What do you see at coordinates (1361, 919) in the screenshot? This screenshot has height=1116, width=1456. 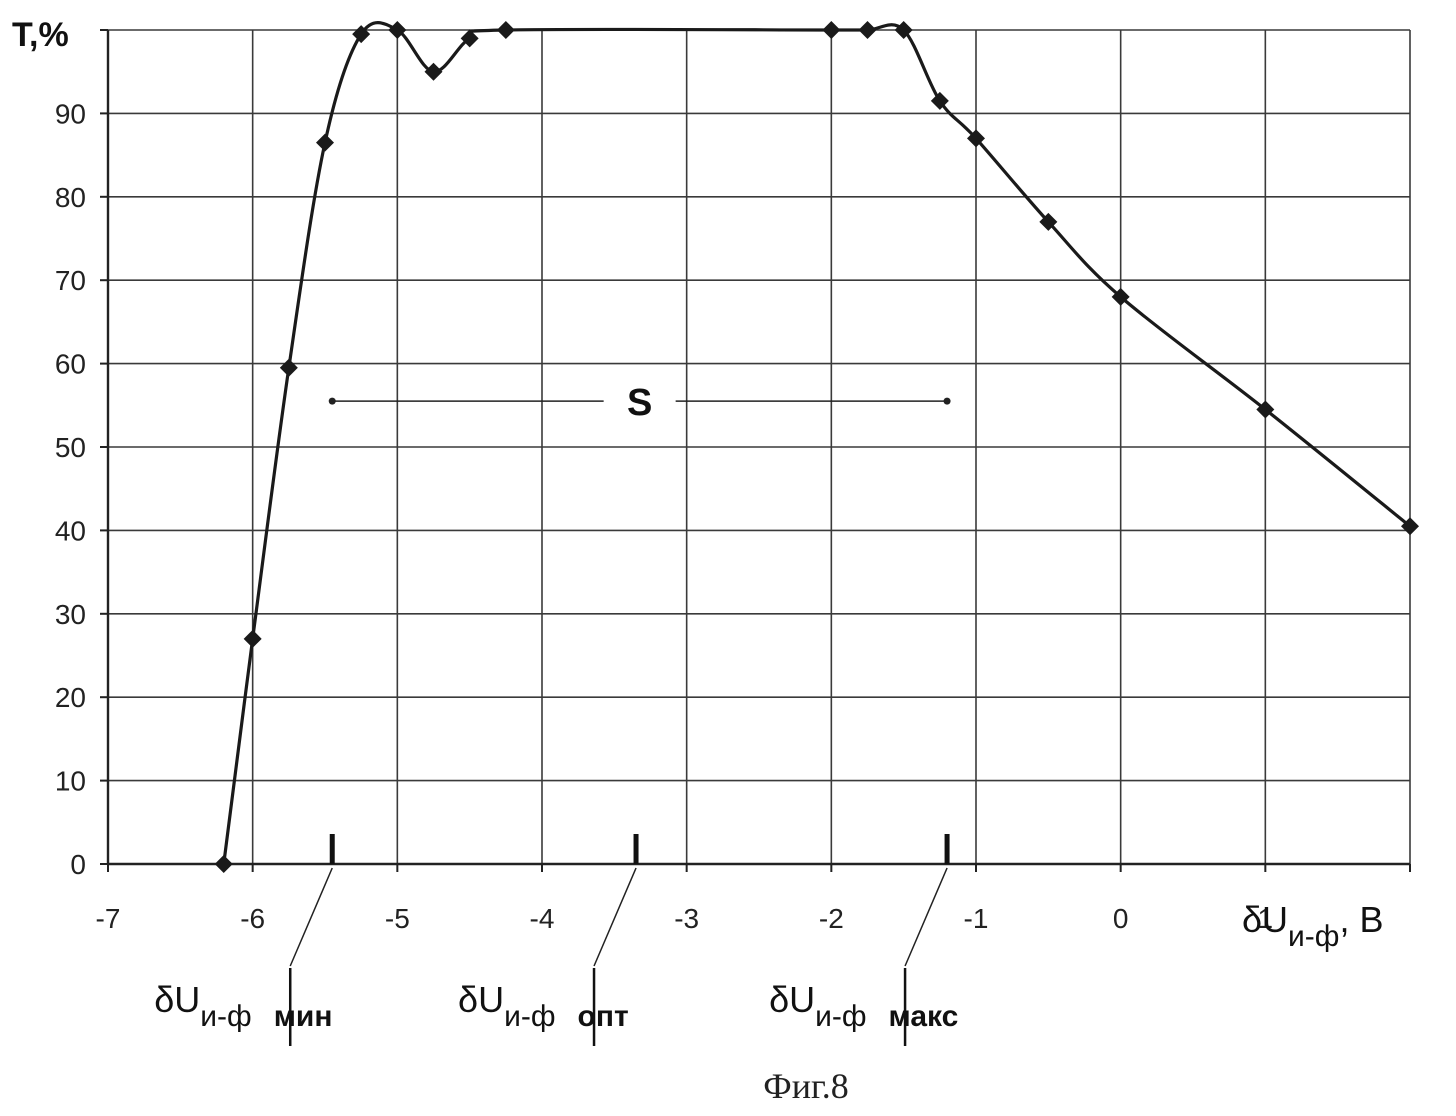 I see `x-axis-label-unit: , В` at bounding box center [1361, 919].